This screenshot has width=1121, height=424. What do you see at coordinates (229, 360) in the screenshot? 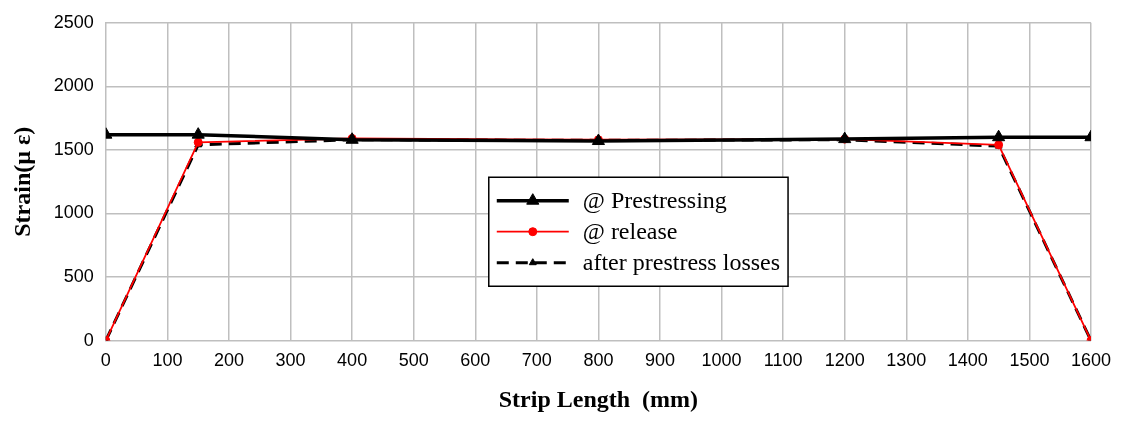
I see `x-tick-label: 200` at bounding box center [229, 360].